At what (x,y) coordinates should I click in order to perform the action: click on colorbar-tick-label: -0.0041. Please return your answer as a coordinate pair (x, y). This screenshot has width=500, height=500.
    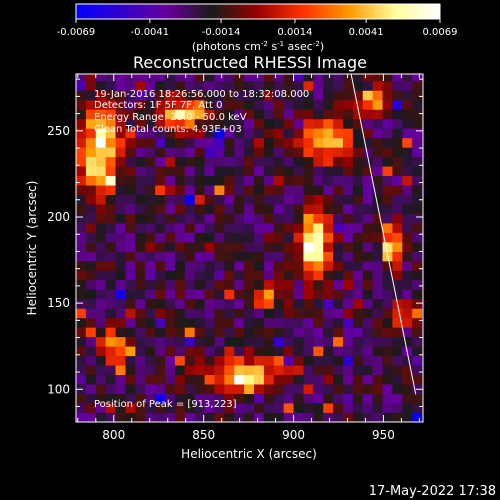
    Looking at the image, I should click on (150, 32).